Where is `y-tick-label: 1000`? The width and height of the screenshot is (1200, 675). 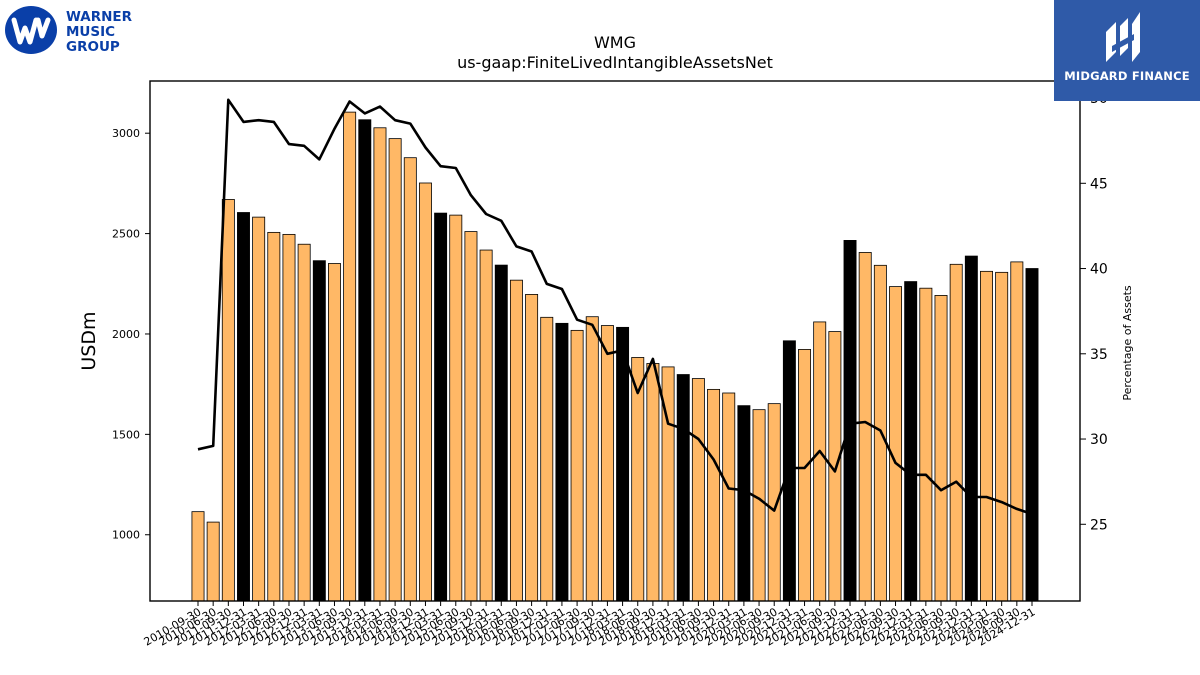 y-tick-label: 1000 is located at coordinates (126, 535).